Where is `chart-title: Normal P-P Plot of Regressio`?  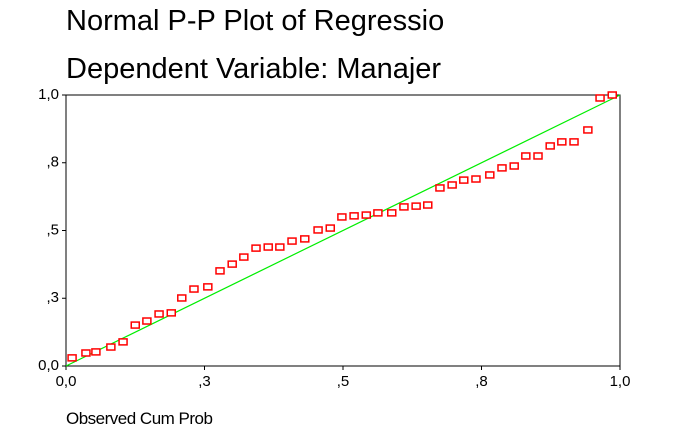
chart-title: Normal P-P Plot of Regressio is located at coordinates (255, 21).